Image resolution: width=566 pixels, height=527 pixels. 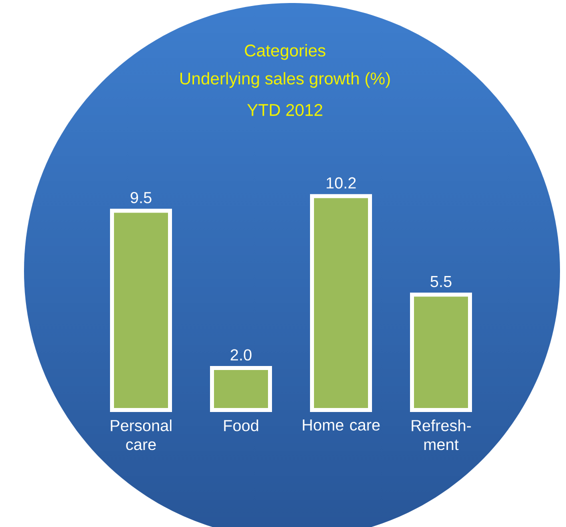 What do you see at coordinates (141, 435) in the screenshot?
I see `x-tick-label: Personal care` at bounding box center [141, 435].